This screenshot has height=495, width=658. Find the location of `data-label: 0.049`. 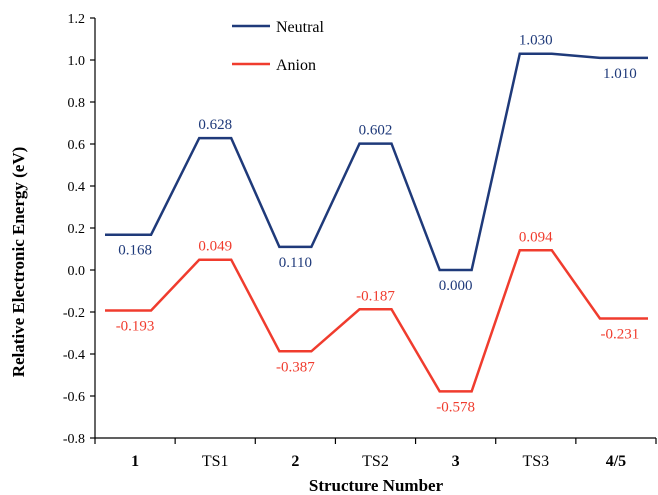

data-label: 0.049 is located at coordinates (215, 247).